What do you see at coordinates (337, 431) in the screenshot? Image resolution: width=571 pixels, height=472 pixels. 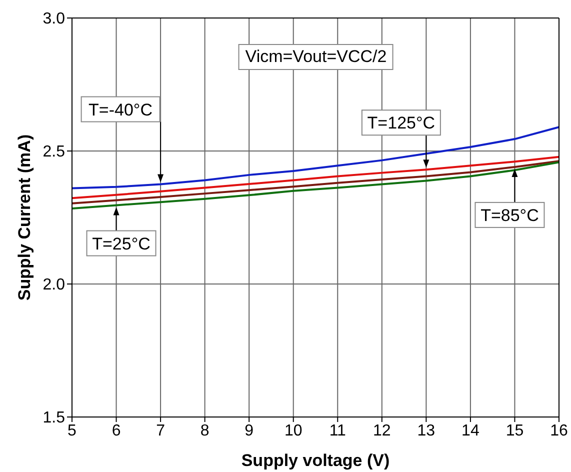 I see `x-tick-label: 11` at bounding box center [337, 431].